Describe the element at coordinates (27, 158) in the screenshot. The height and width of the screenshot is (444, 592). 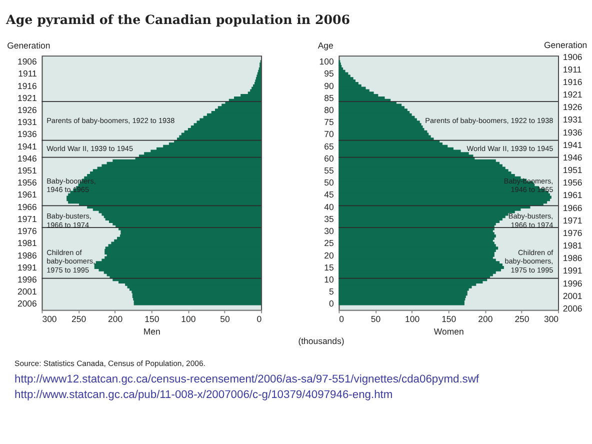
I see `y-tick-label: 1946` at that location.